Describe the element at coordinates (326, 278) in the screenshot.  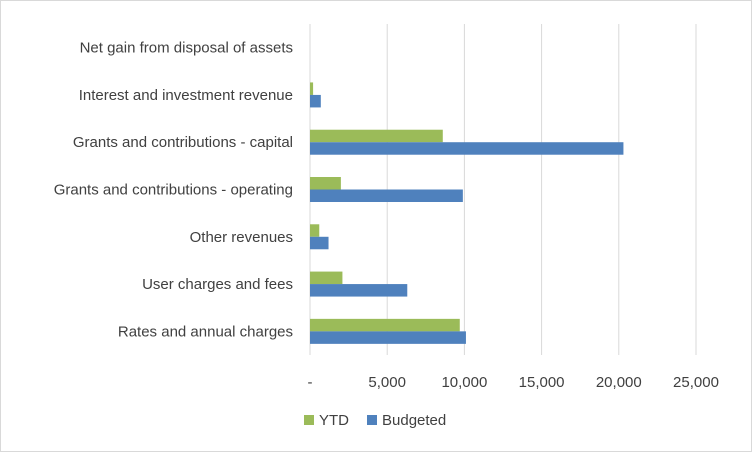
I see `bar-ytd-user-charges-and-fees` at that location.